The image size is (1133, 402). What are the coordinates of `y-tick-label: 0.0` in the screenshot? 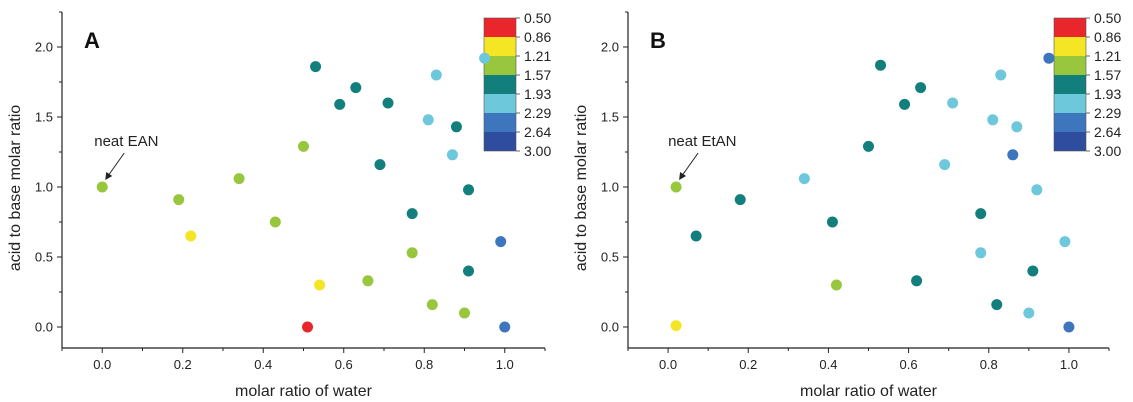 It's located at (610, 327).